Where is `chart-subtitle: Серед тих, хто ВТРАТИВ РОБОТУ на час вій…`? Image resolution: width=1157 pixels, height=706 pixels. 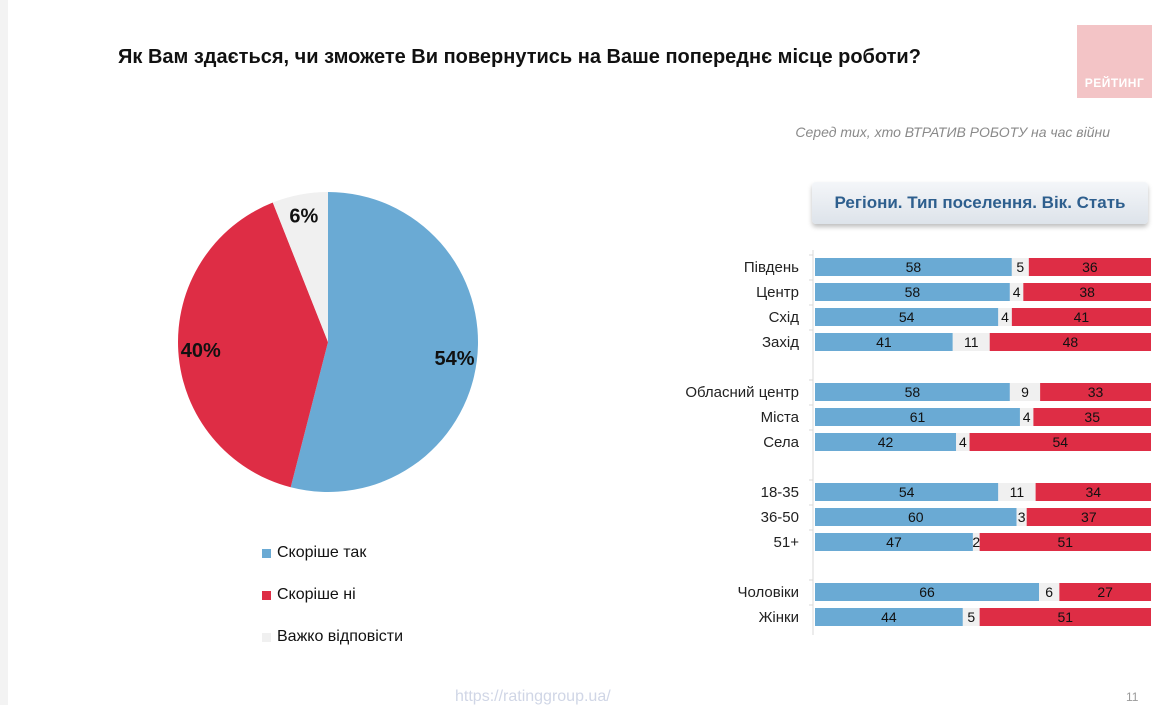 chart-subtitle: Серед тих, хто ВТРАТИВ РОБОТУ на час вій… is located at coordinates (952, 132).